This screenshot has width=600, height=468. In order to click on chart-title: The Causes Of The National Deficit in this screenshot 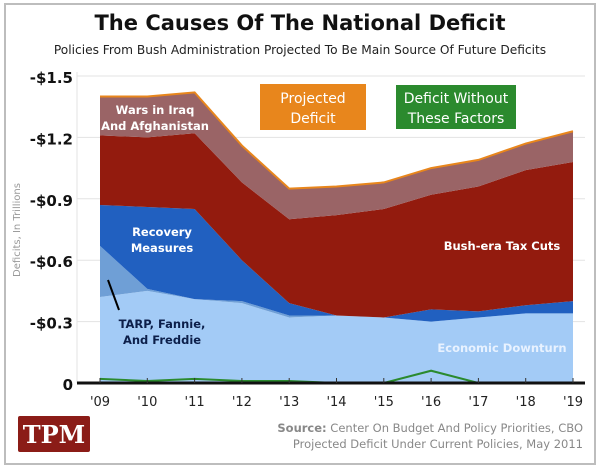, I will do `click(299, 23)`.